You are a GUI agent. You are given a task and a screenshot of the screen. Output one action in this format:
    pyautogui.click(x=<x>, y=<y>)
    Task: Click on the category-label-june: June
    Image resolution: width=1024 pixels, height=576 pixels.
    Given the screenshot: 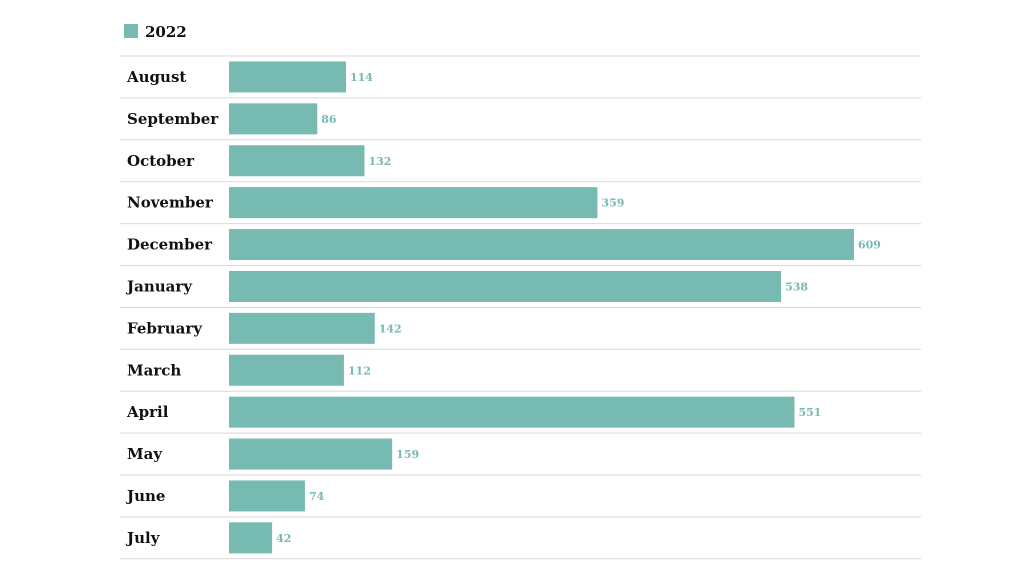 What is the action you would take?
    pyautogui.click(x=145, y=496)
    